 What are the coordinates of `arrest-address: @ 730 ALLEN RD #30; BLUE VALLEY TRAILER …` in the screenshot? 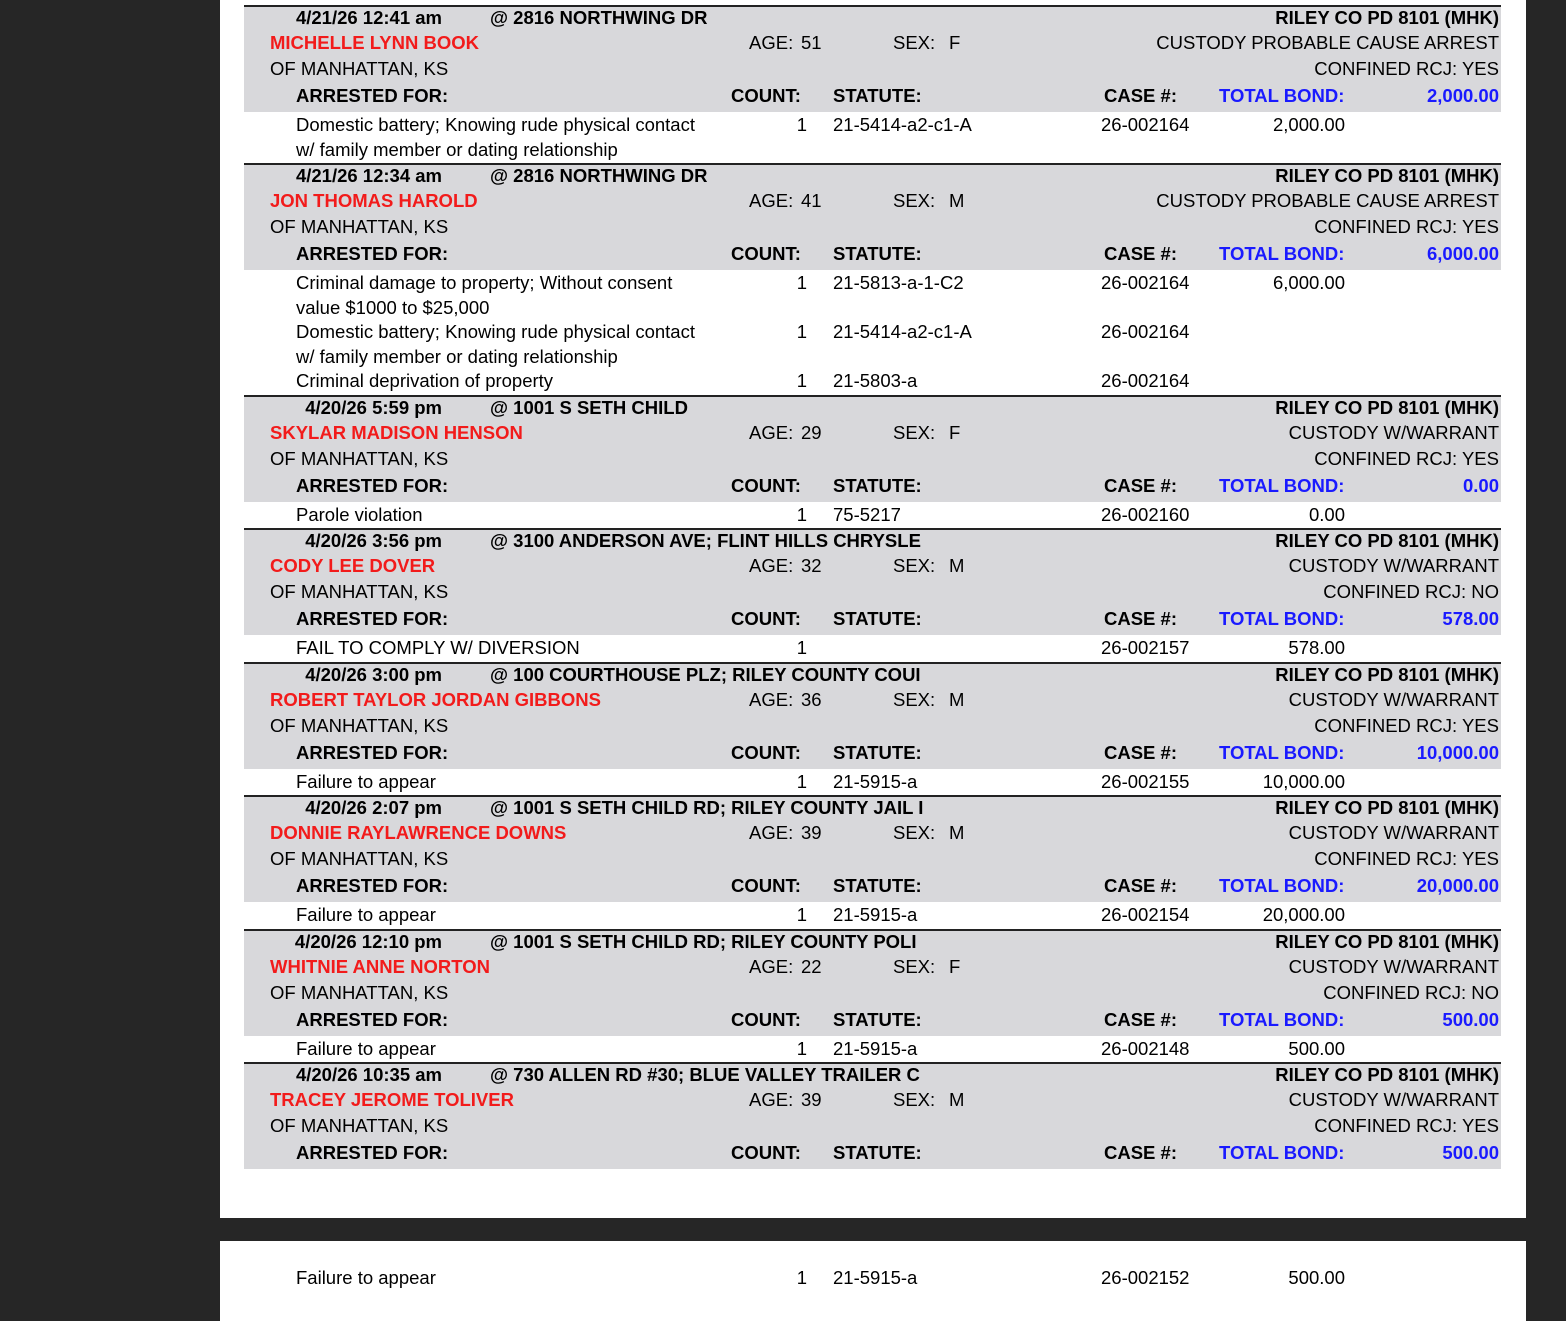 It's located at (705, 1074).